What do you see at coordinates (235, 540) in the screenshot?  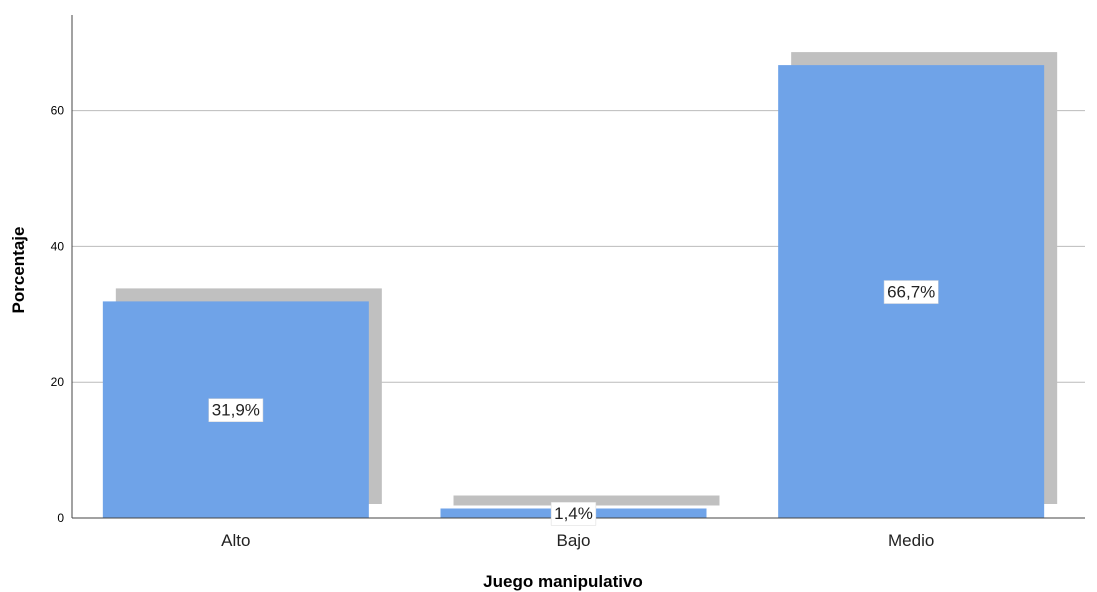 I see `x-tick-label: Alto` at bounding box center [235, 540].